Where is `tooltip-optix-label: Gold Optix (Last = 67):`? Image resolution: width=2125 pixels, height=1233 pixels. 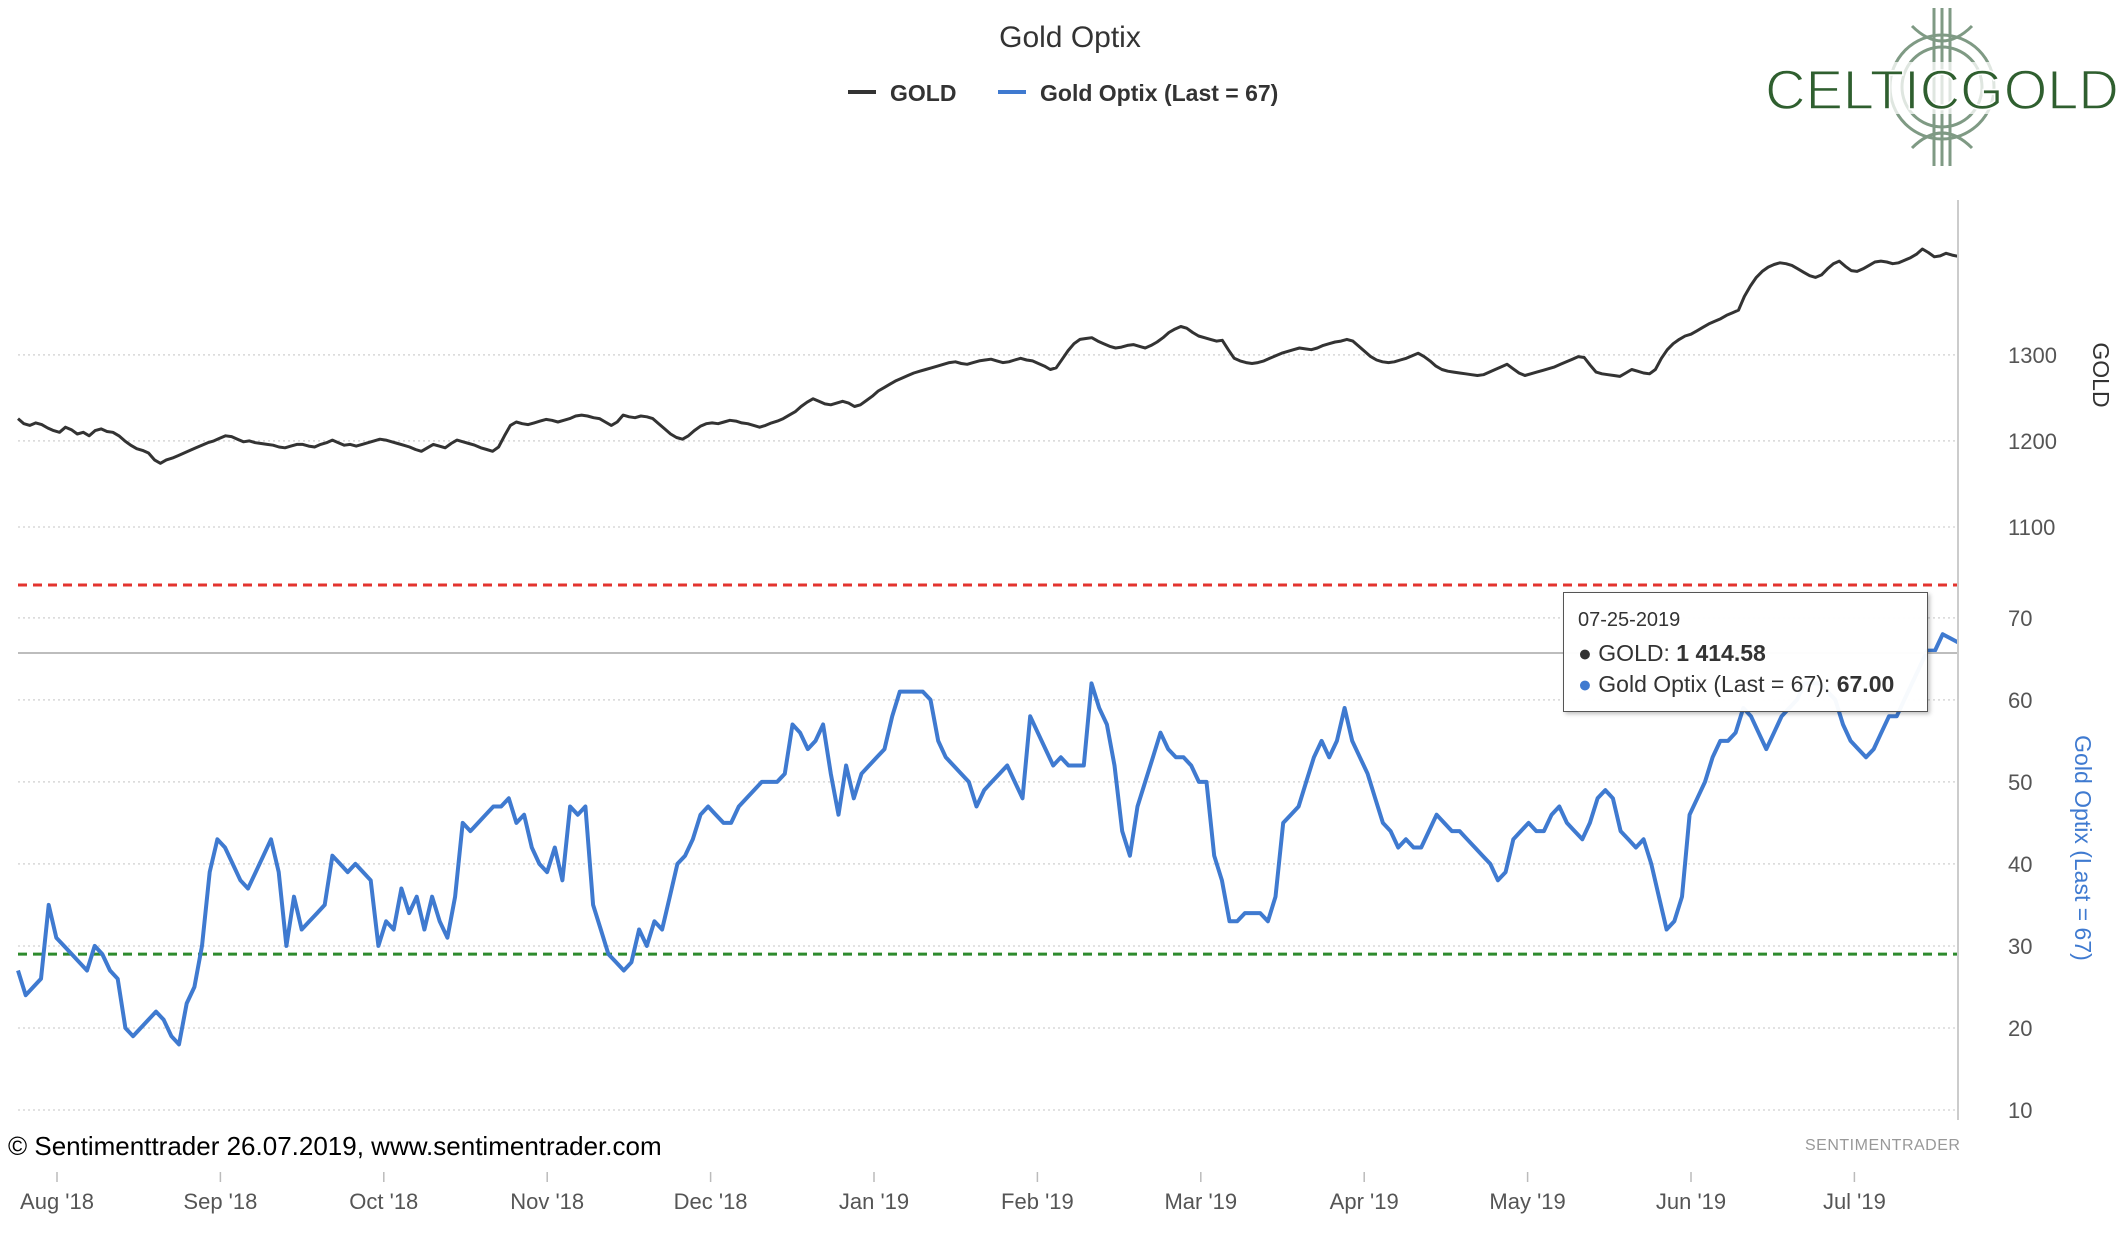 tooltip-optix-label: Gold Optix (Last = 67): is located at coordinates (1717, 684).